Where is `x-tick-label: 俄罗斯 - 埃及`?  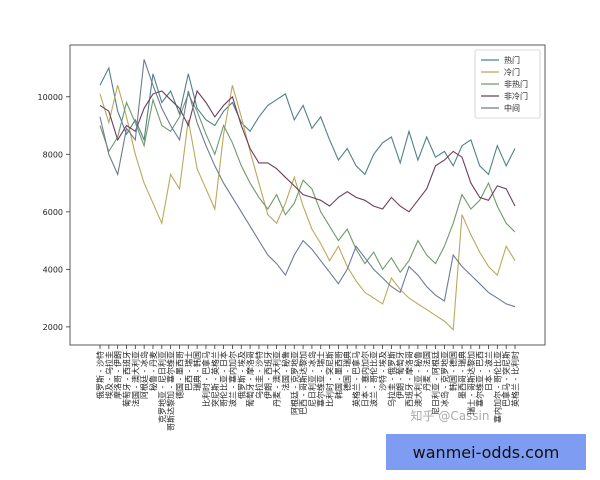 x-tick-label: 俄罗斯 - 埃及 is located at coordinates (241, 375).